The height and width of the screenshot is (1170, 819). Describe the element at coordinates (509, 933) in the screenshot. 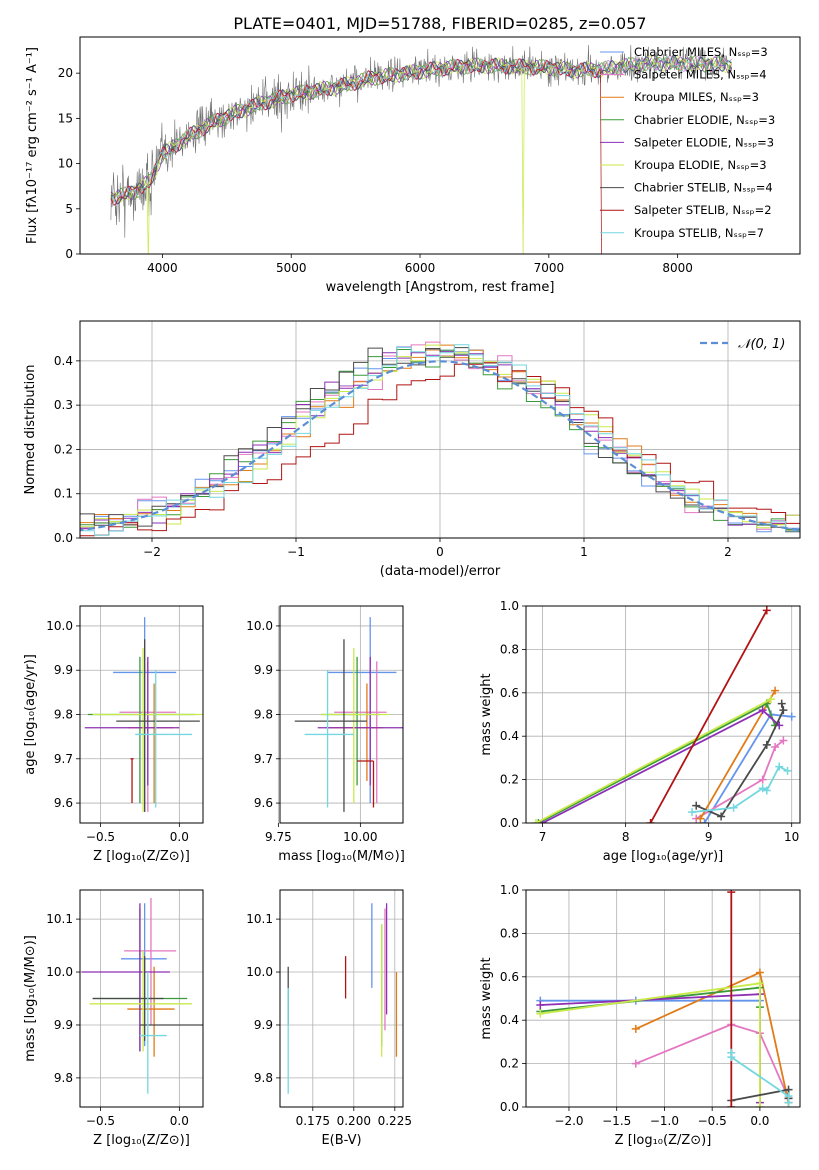

I see `weight_vs_Z-ytick-label: 0.8` at that location.